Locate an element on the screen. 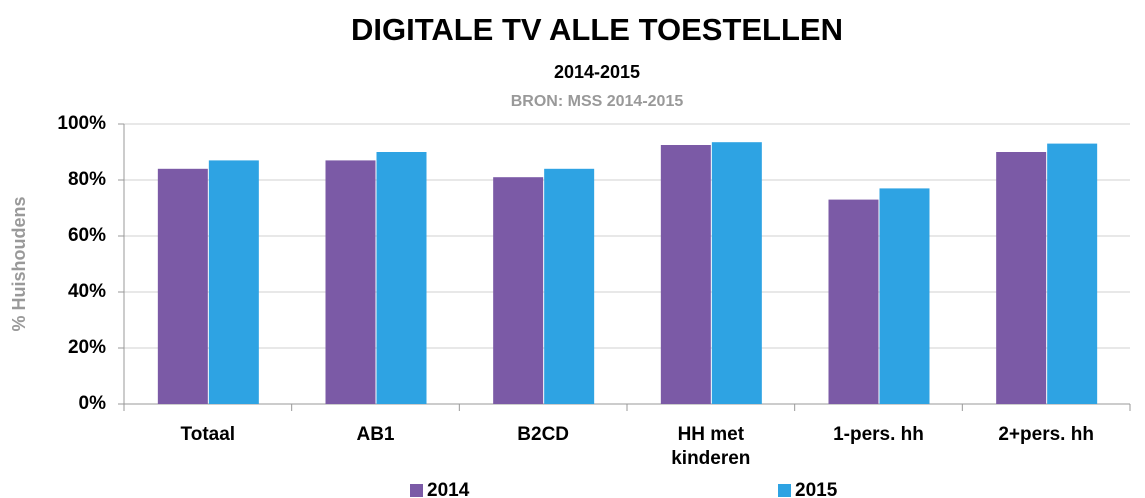  x-tick-label: 2+pers. hh is located at coordinates (1046, 434).